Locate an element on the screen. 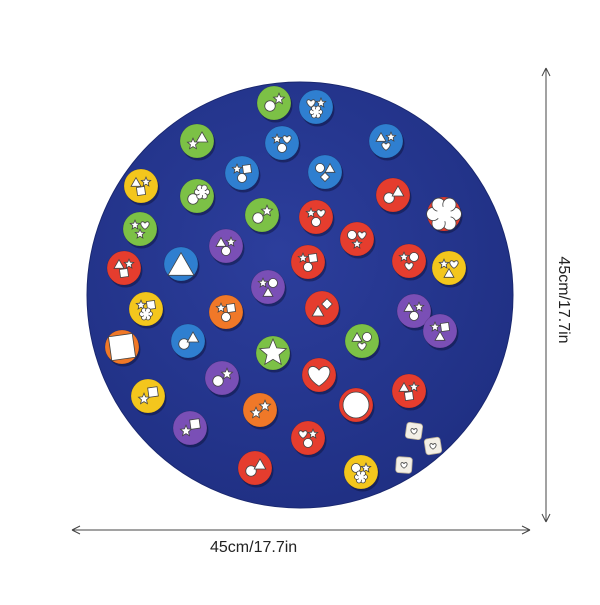  height-dimension-line is located at coordinates (546, 295).